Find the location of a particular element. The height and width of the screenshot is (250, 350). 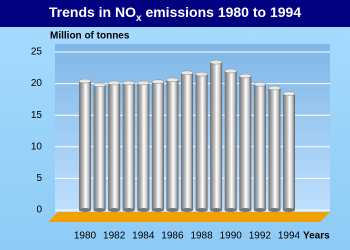

x-tick-label: 1982 is located at coordinates (114, 236).